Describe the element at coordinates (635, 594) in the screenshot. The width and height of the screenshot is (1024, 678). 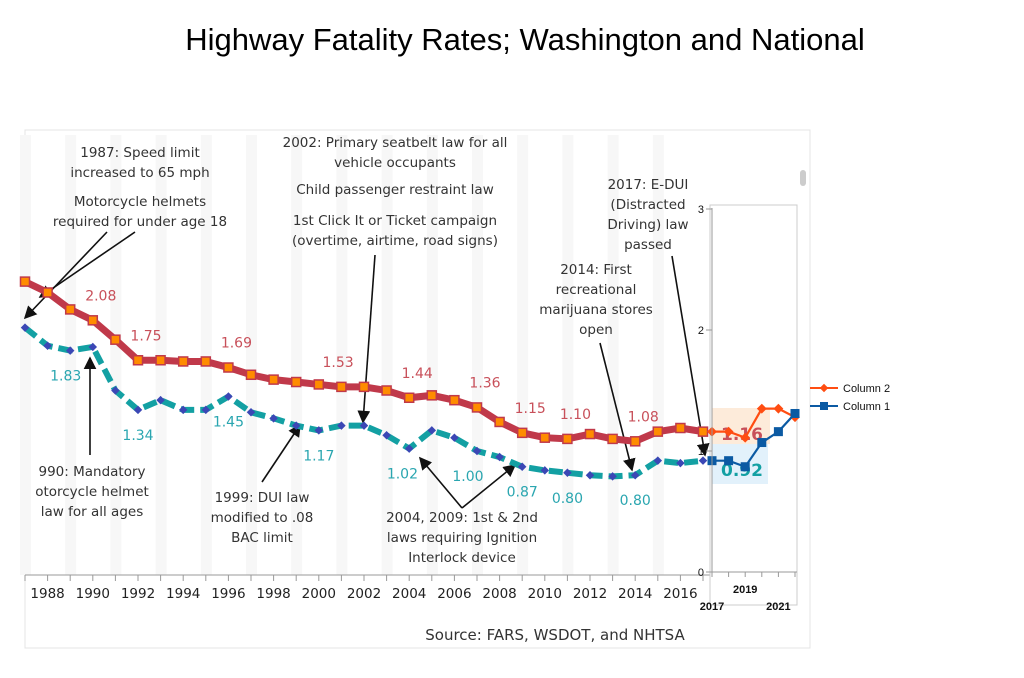
I see `x-tick-label: 2014` at that location.